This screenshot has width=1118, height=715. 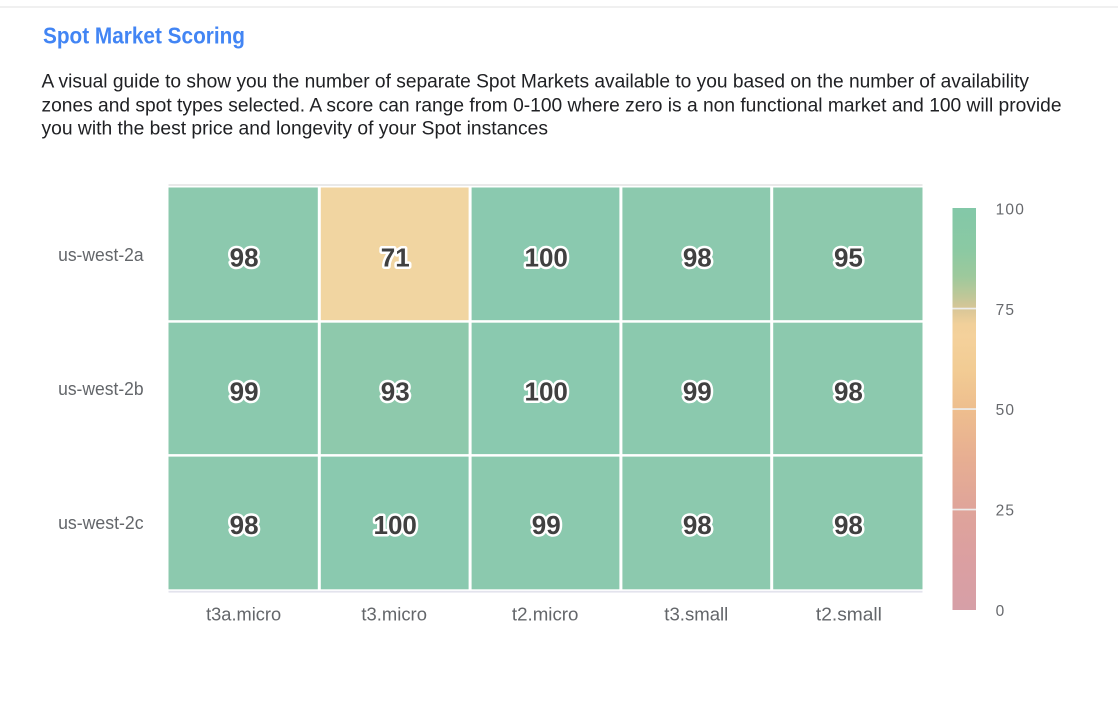 I want to click on svg-text: t3a.micro, so click(x=243, y=615).